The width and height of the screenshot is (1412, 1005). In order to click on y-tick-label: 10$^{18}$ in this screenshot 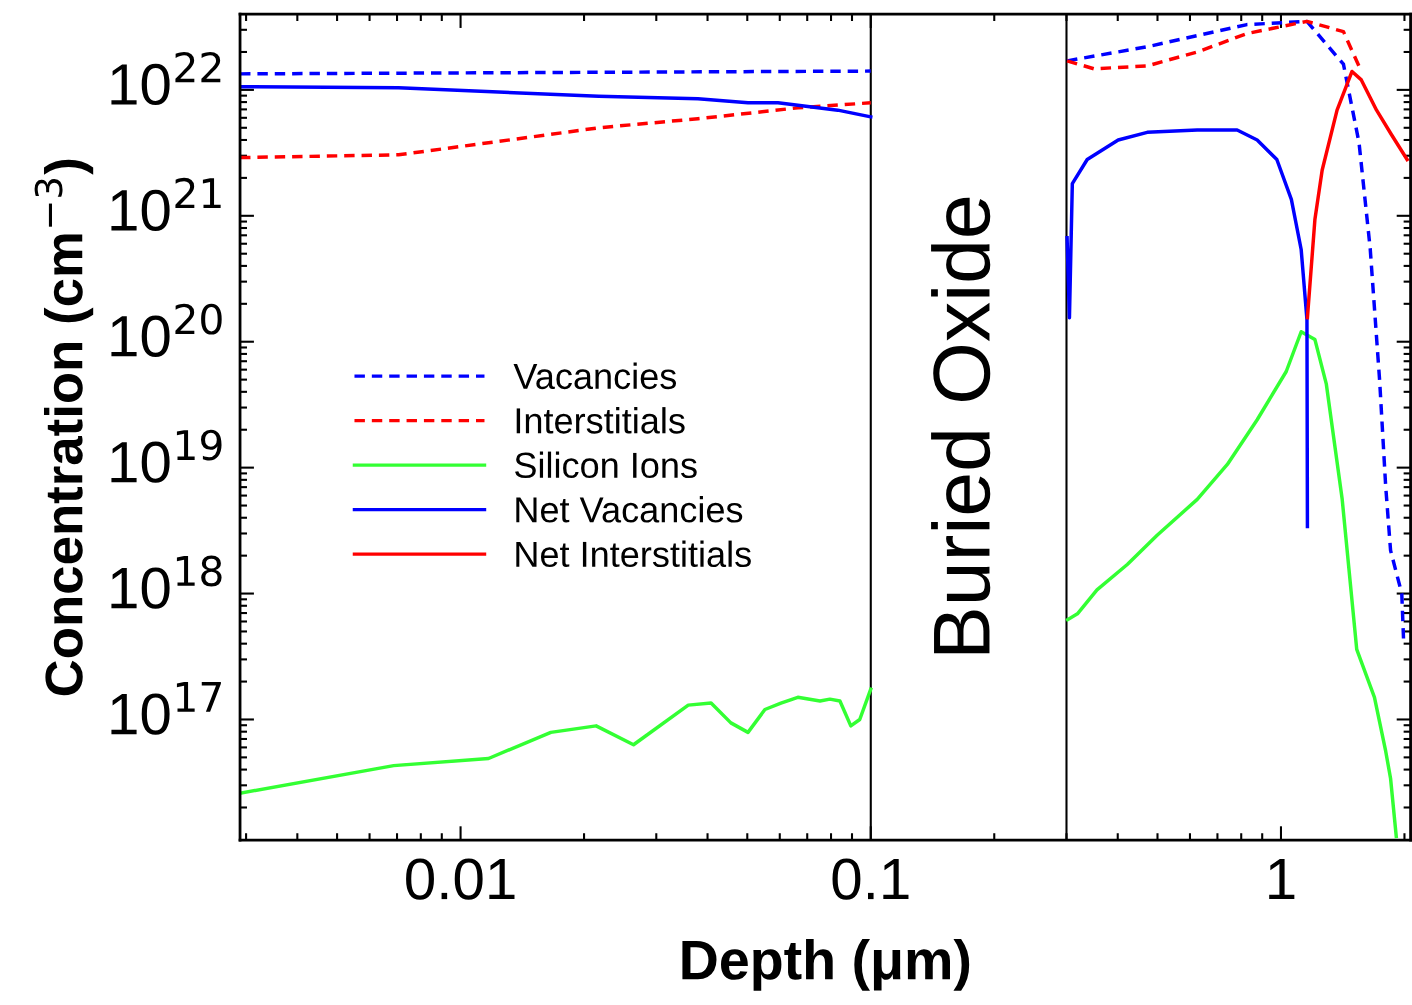, I will do `click(166, 582)`.